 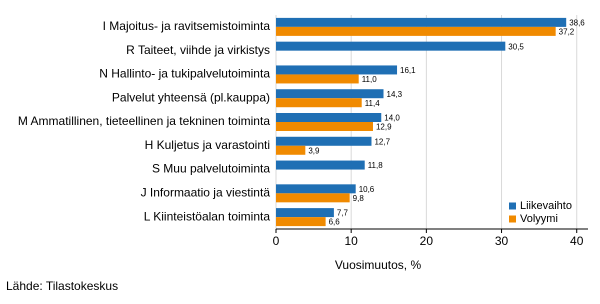 I want to click on value-label: 30,5, so click(x=516, y=46).